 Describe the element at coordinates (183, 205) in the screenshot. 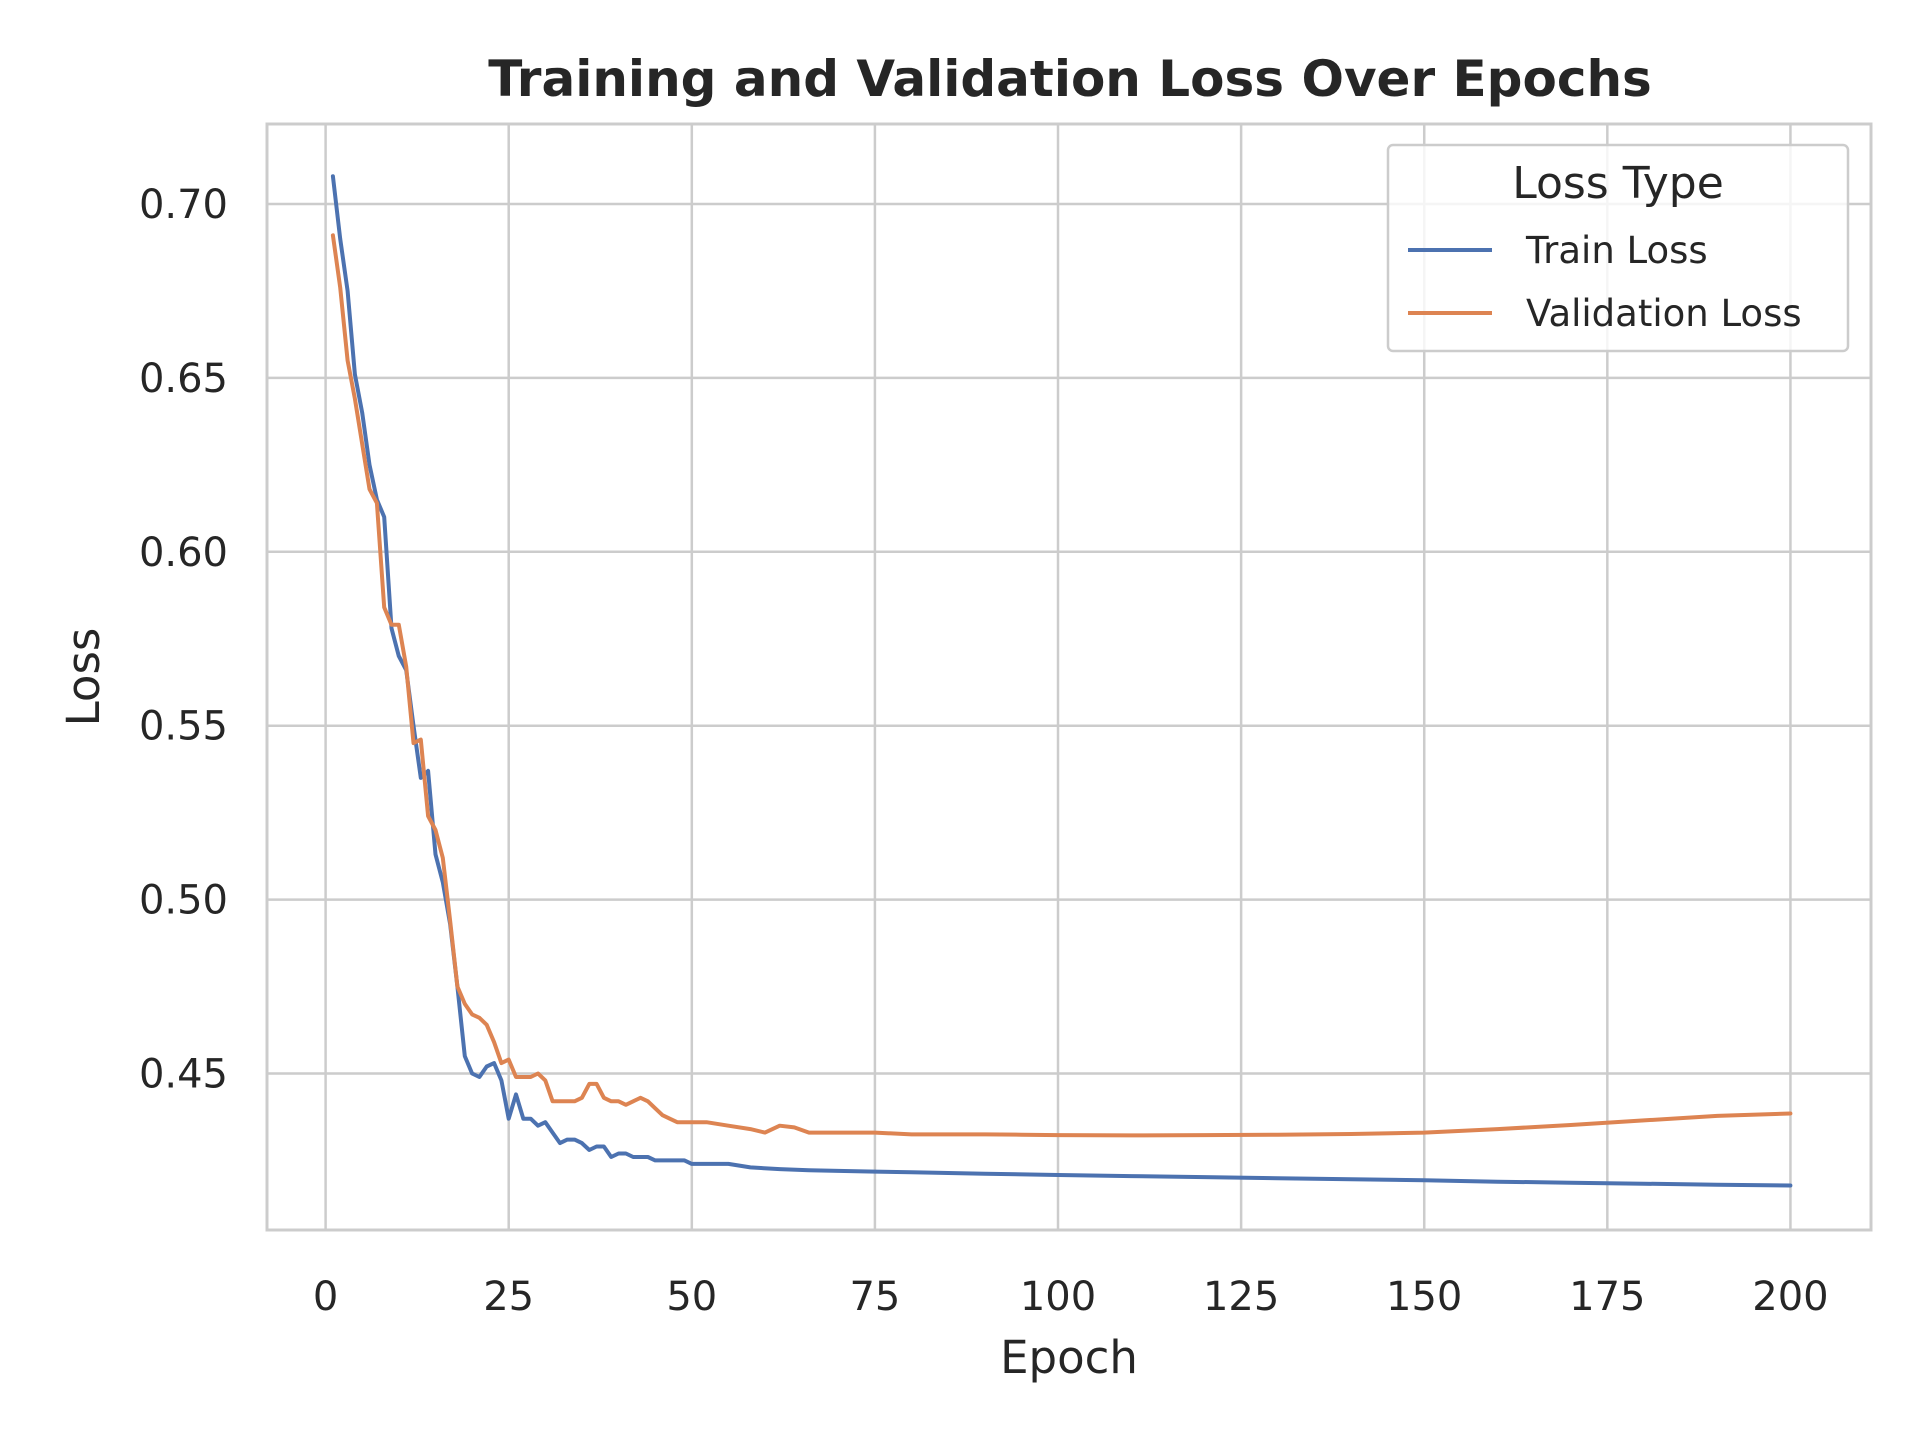

I see `y-tick-label: 0.70` at that location.